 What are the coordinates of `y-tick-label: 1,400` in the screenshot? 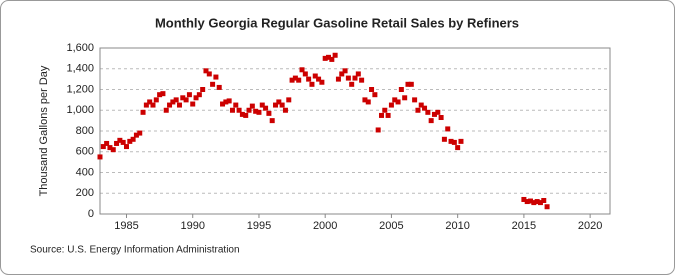 It's located at (80, 69).